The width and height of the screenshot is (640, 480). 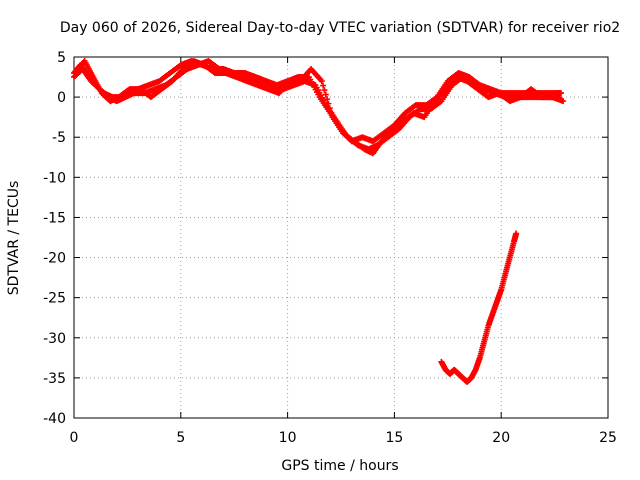 I want to click on y-tick-label: -15, so click(x=54, y=218).